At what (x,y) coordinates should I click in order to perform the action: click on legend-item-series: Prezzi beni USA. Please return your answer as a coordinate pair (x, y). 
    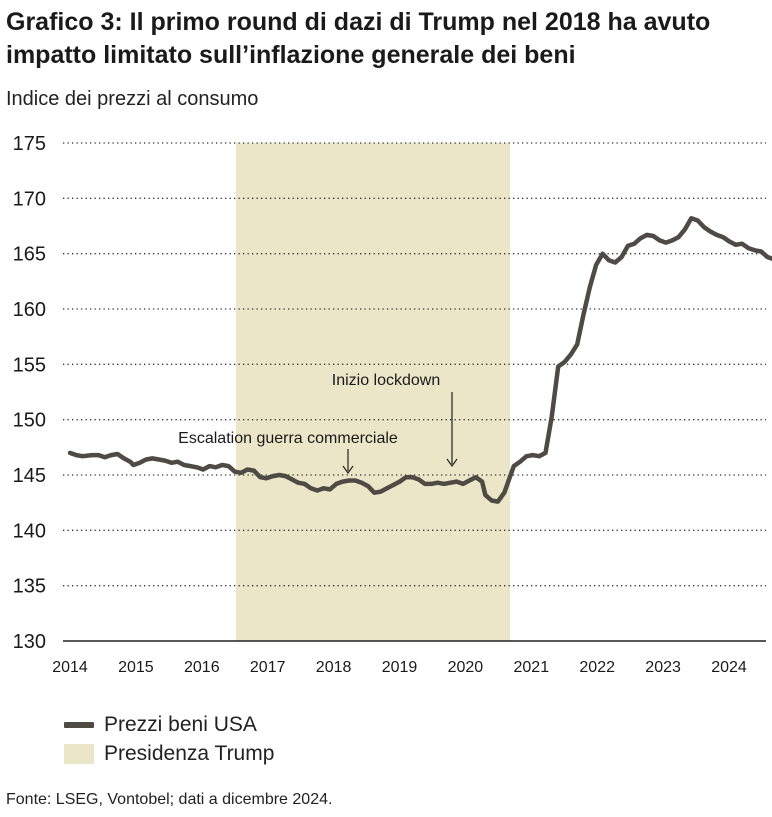
    Looking at the image, I should click on (169, 724).